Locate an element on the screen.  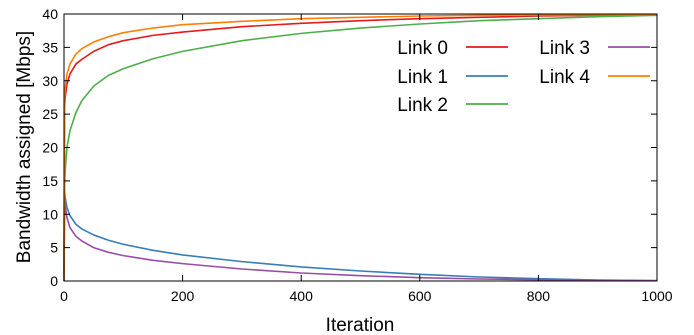
x-axis-label: Iteration is located at coordinates (360, 325).